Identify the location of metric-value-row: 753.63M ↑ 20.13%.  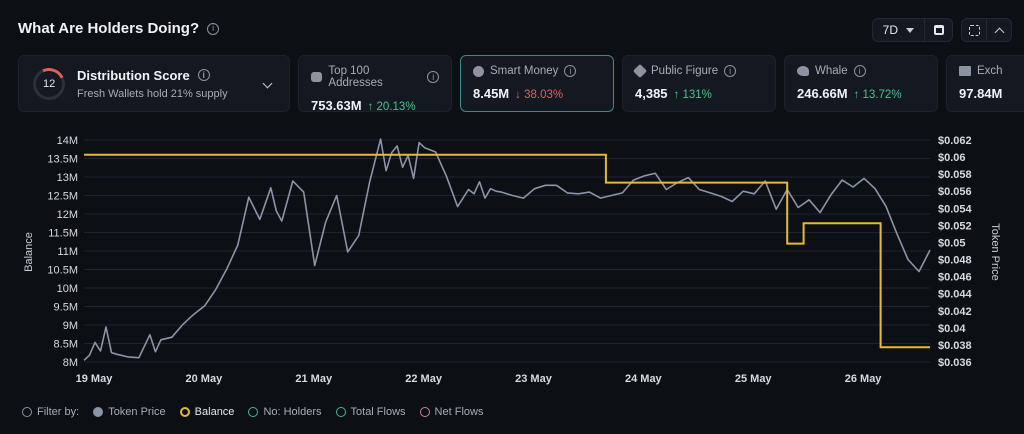
(375, 105).